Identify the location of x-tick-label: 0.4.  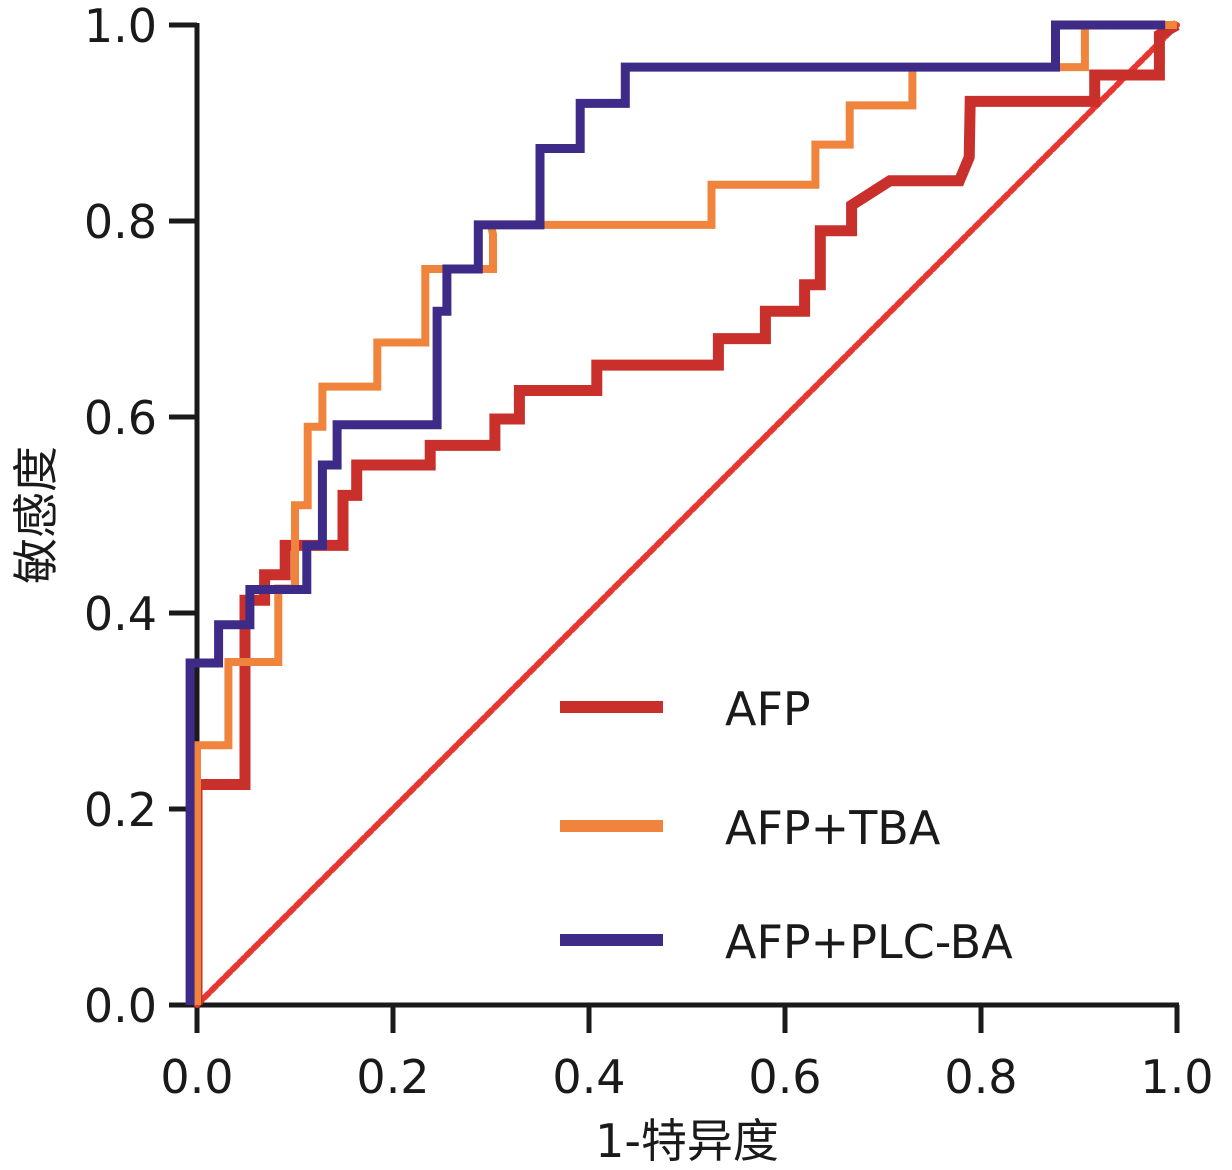
(588, 1077).